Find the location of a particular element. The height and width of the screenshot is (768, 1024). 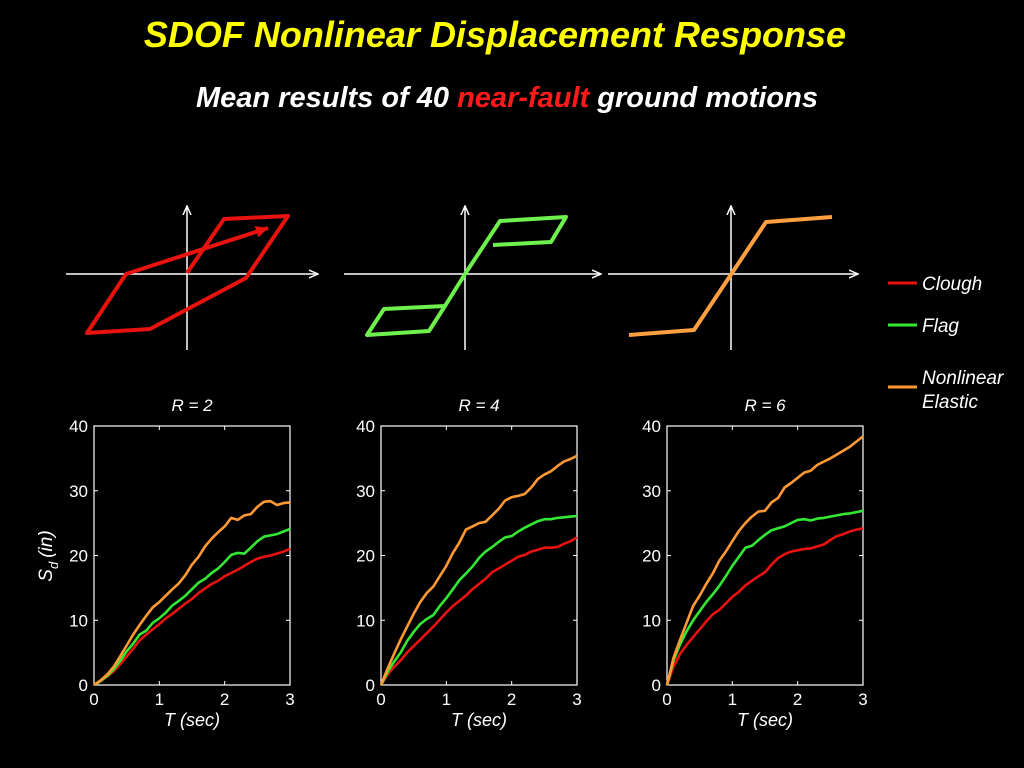

subtitle-text-1: Mean results of 40 is located at coordinates (327, 98).